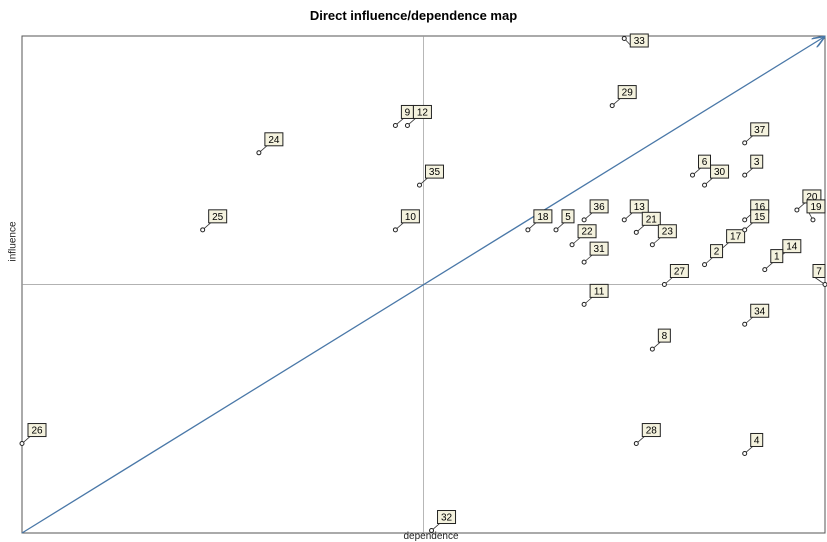 This screenshot has height=542, width=827. Describe the element at coordinates (403, 116) in the screenshot. I see `data-point-9: 9` at that location.